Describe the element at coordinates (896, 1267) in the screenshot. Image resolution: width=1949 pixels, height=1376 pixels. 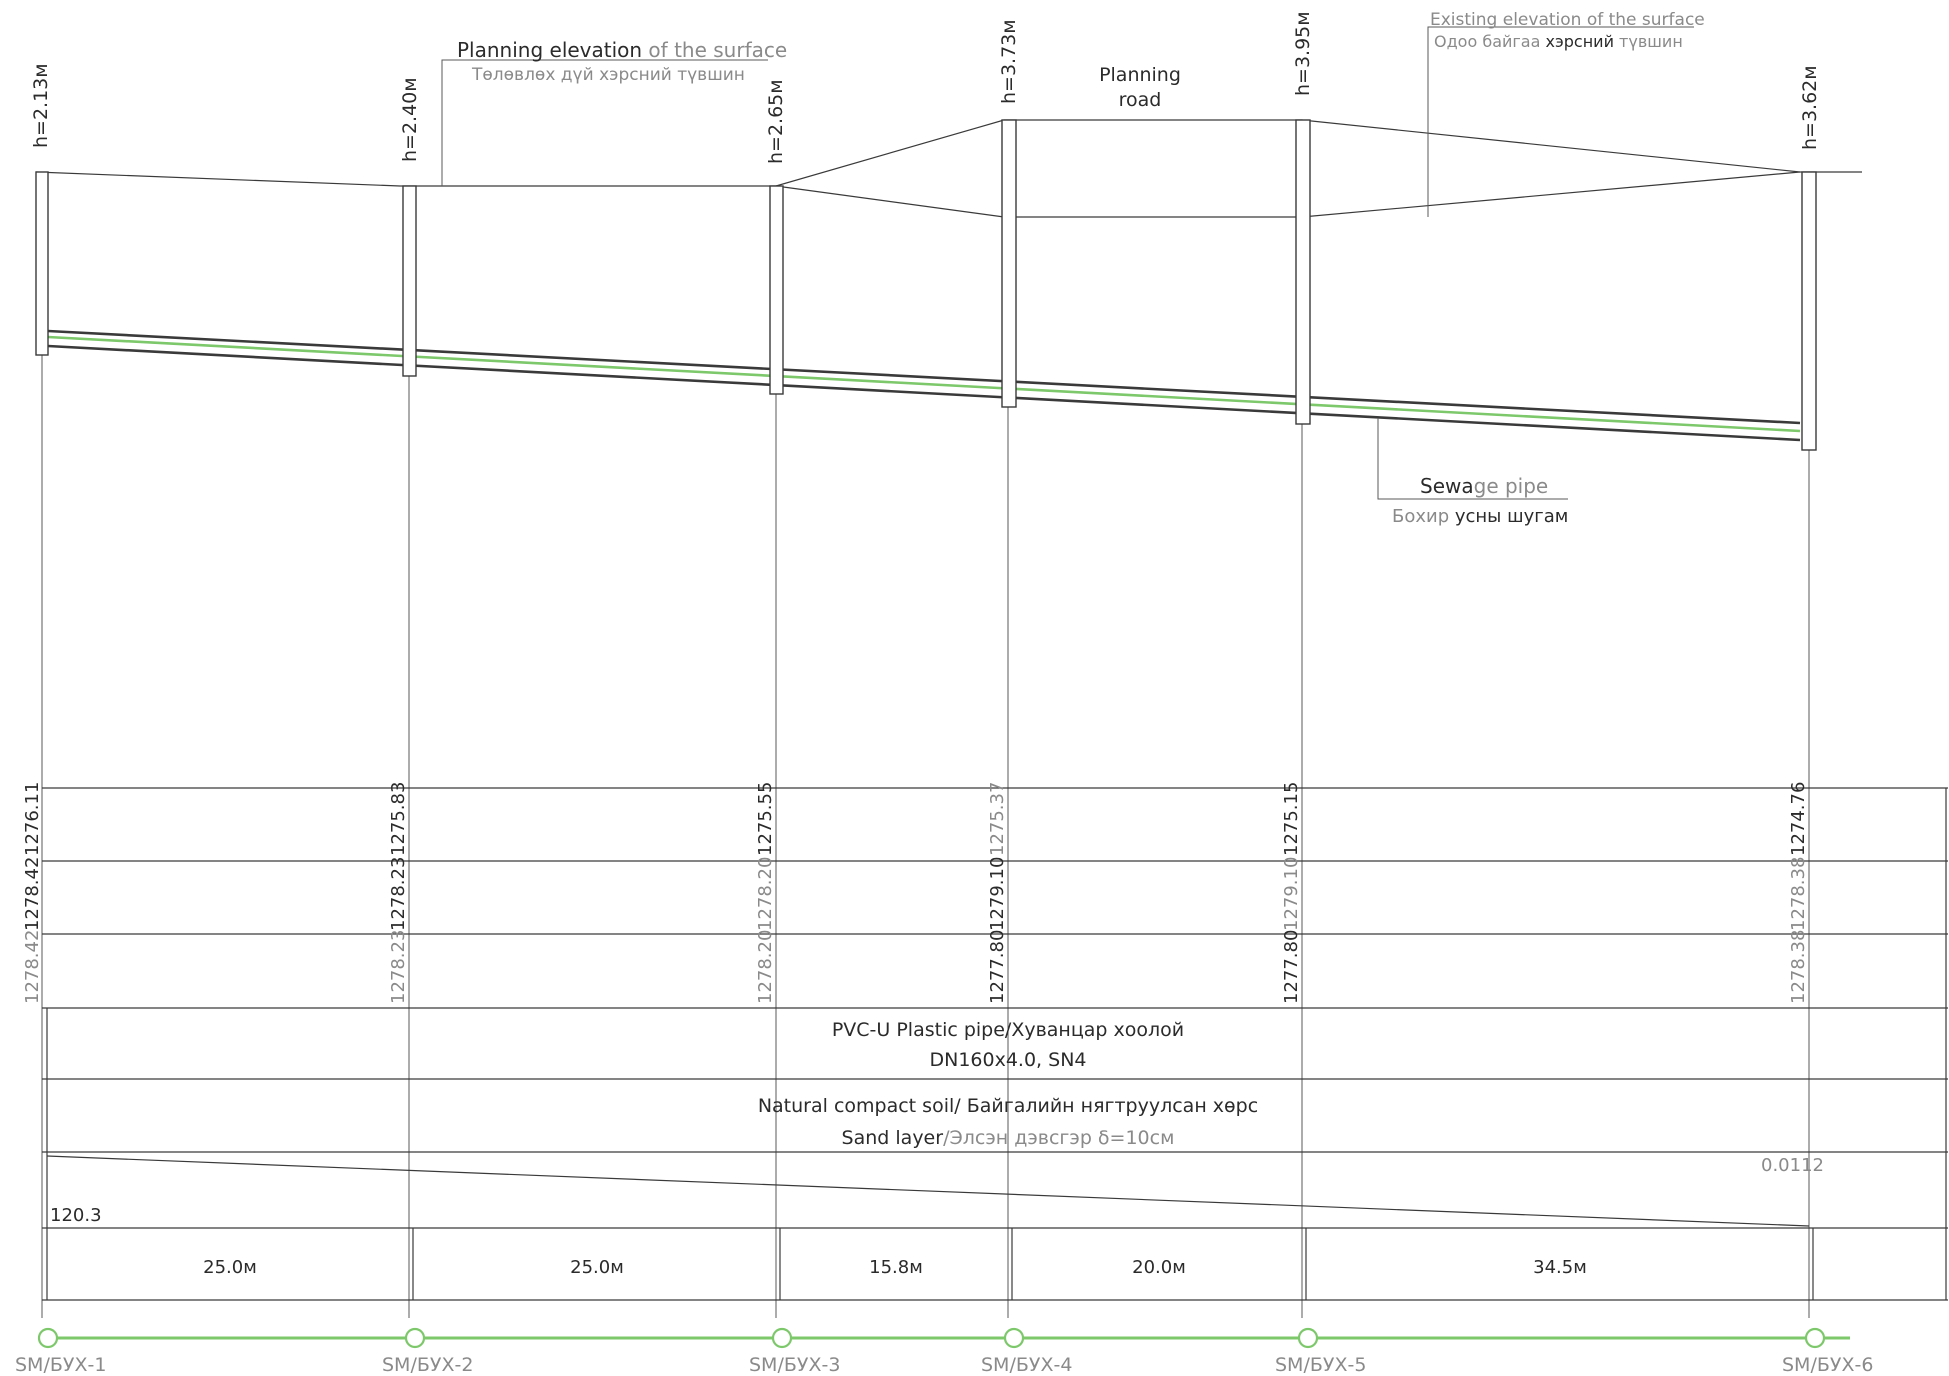
I see `segment-length: 15.8м` at that location.